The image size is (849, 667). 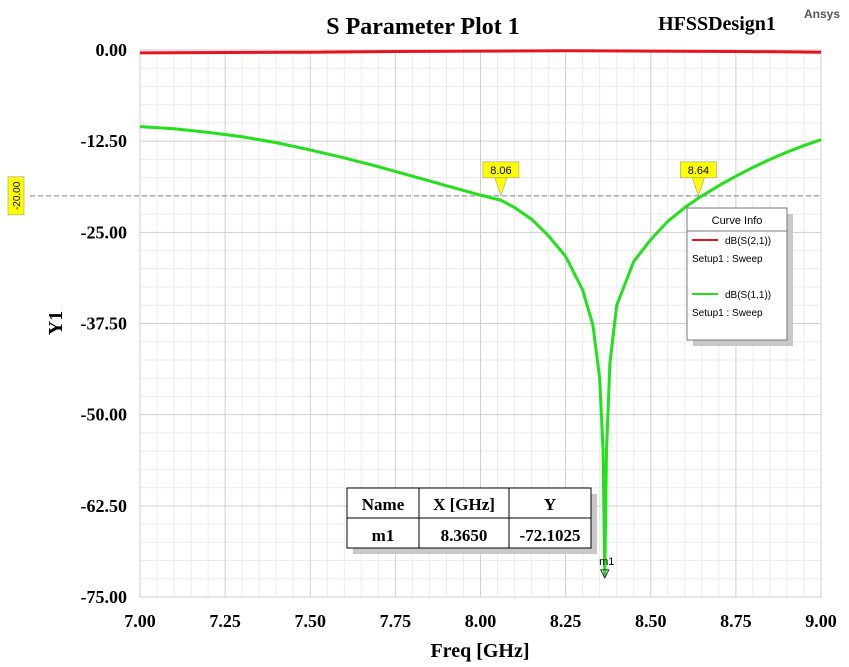 I want to click on crossing-markers: 8.06 8.64, so click(x=599, y=179).